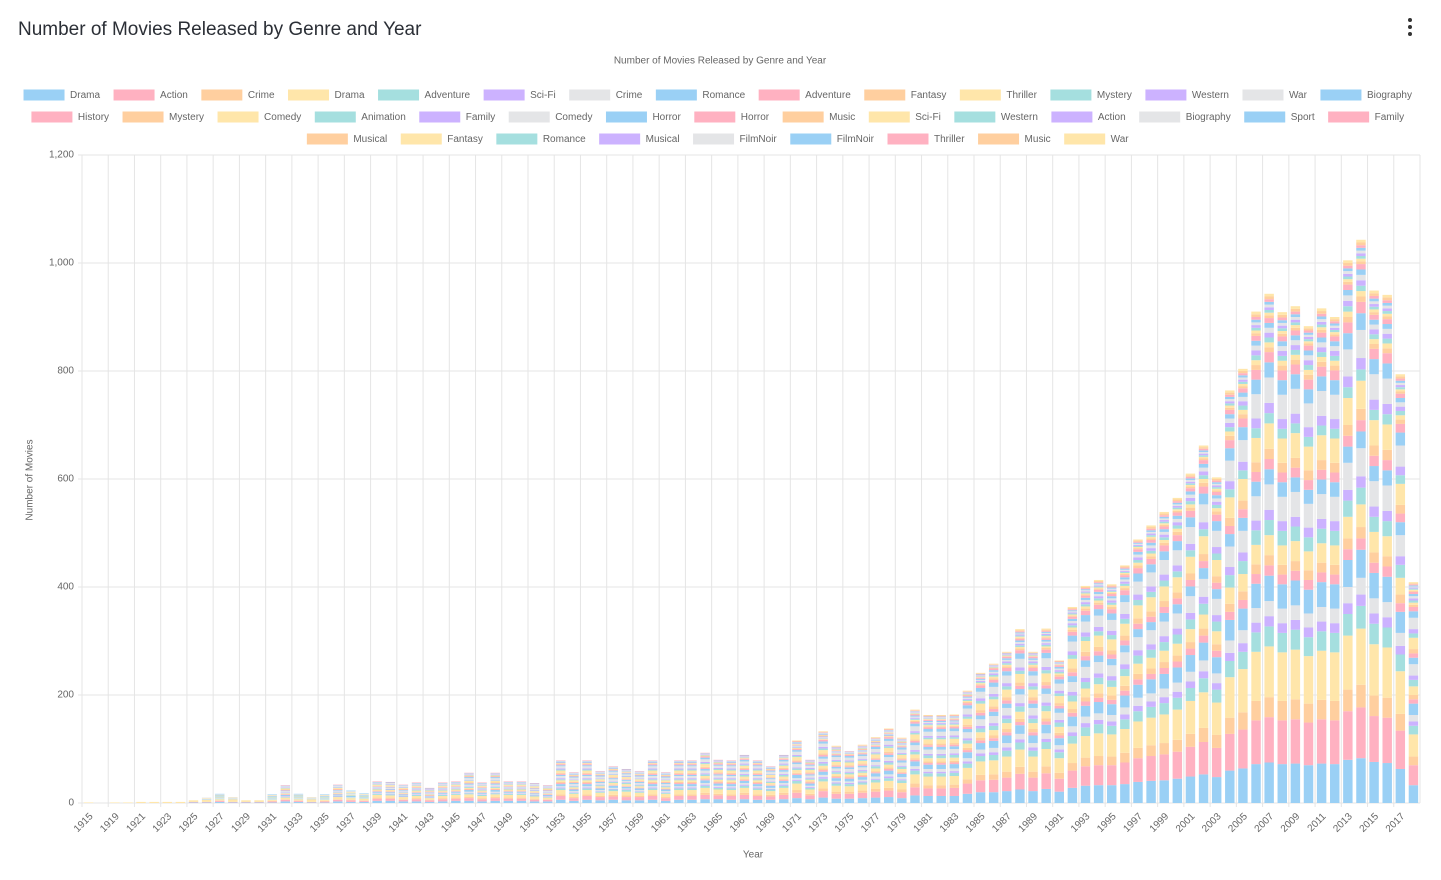  Describe the element at coordinates (1410, 27) in the screenshot. I see `menu-button` at that location.